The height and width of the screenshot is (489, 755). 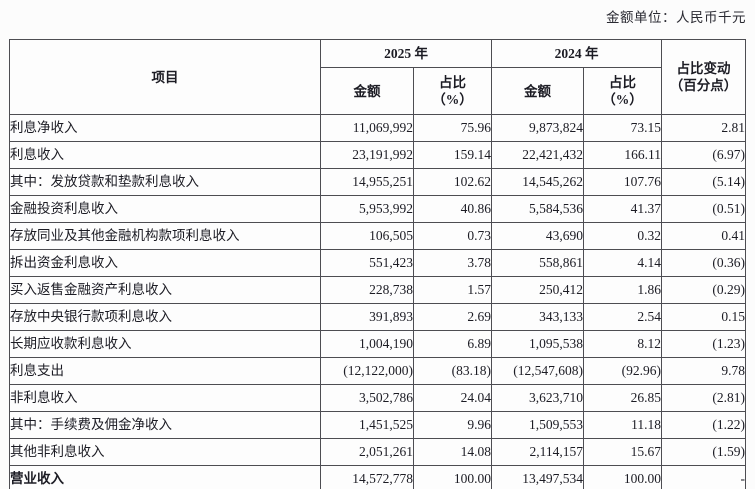 What do you see at coordinates (537, 371) in the screenshot?
I see `amount-2024-cell: (12,547,608)` at bounding box center [537, 371].